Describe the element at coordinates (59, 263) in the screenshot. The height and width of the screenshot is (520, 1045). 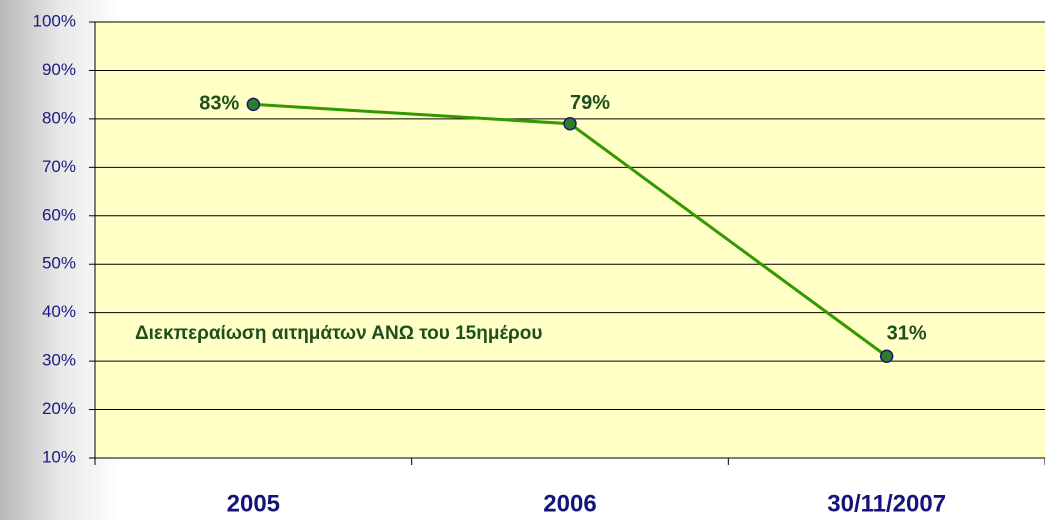
I see `y-tick-label: 50%` at that location.